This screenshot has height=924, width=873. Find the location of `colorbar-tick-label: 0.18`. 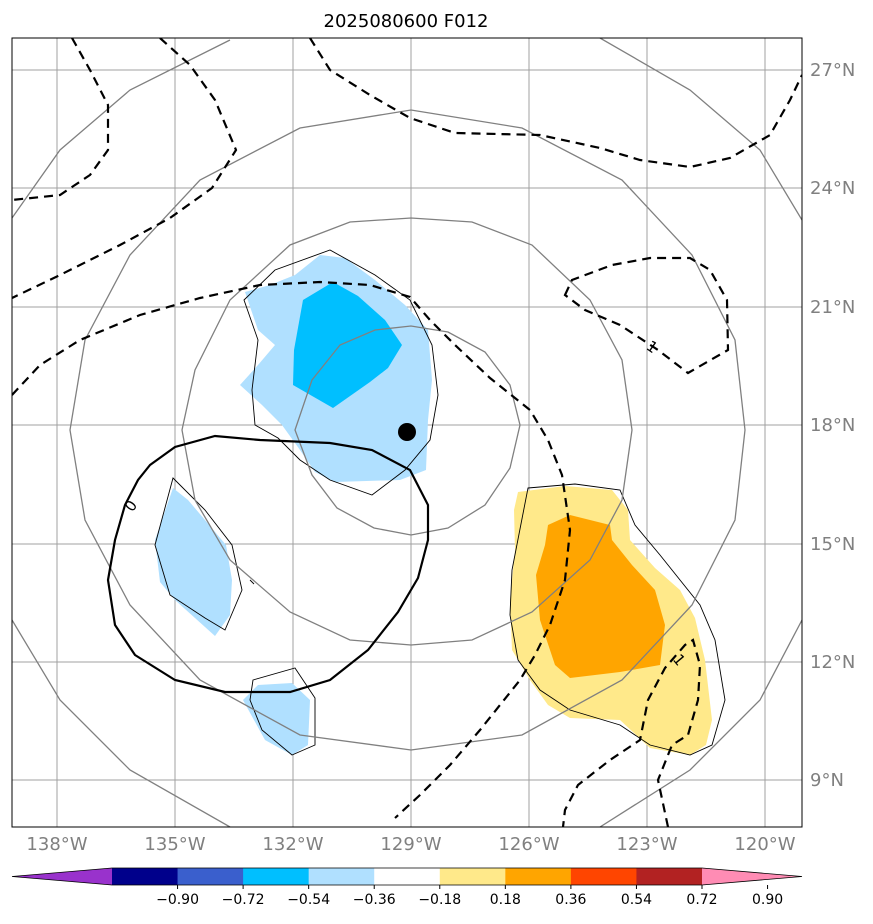

colorbar-tick-label: 0.18 is located at coordinates (505, 900).